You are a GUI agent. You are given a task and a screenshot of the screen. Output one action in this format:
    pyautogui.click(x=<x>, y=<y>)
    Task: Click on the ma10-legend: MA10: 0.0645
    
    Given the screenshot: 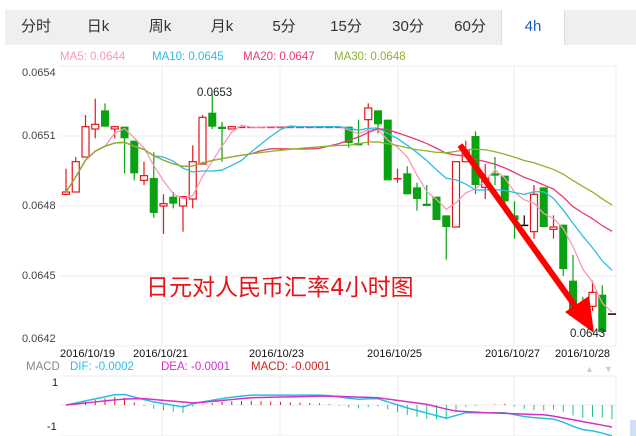 What is the action you would take?
    pyautogui.click(x=188, y=57)
    